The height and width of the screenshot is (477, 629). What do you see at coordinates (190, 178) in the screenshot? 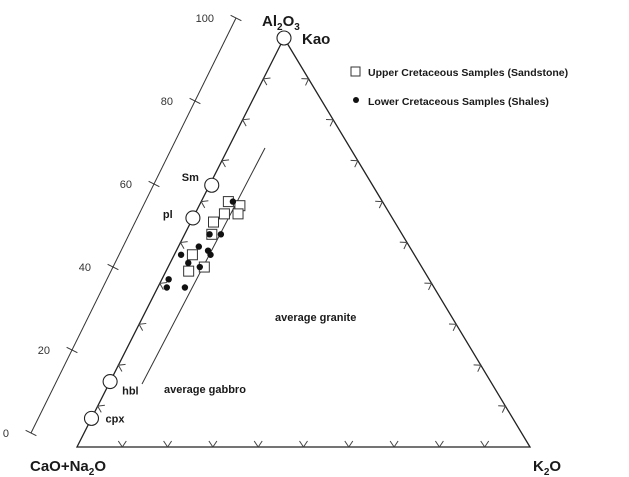
I see `reference-label-sm: Sm` at bounding box center [190, 178].